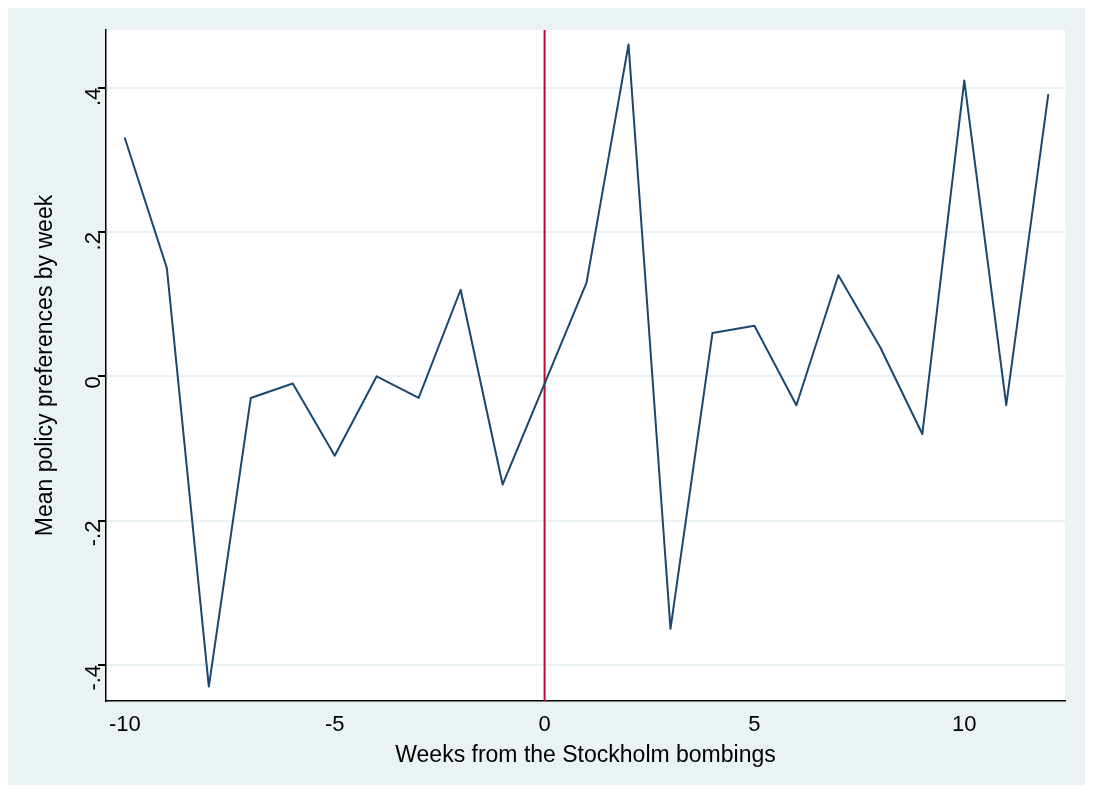 The image size is (1093, 793). What do you see at coordinates (124, 724) in the screenshot?
I see `x-tick-label: -10` at bounding box center [124, 724].